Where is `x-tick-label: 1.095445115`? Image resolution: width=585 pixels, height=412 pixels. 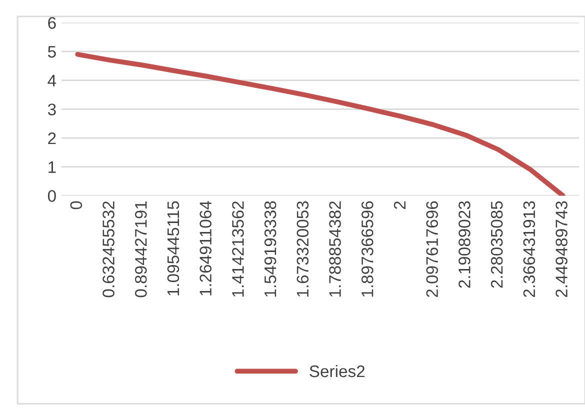
x-tick-label: 1.095445115 is located at coordinates (173, 248).